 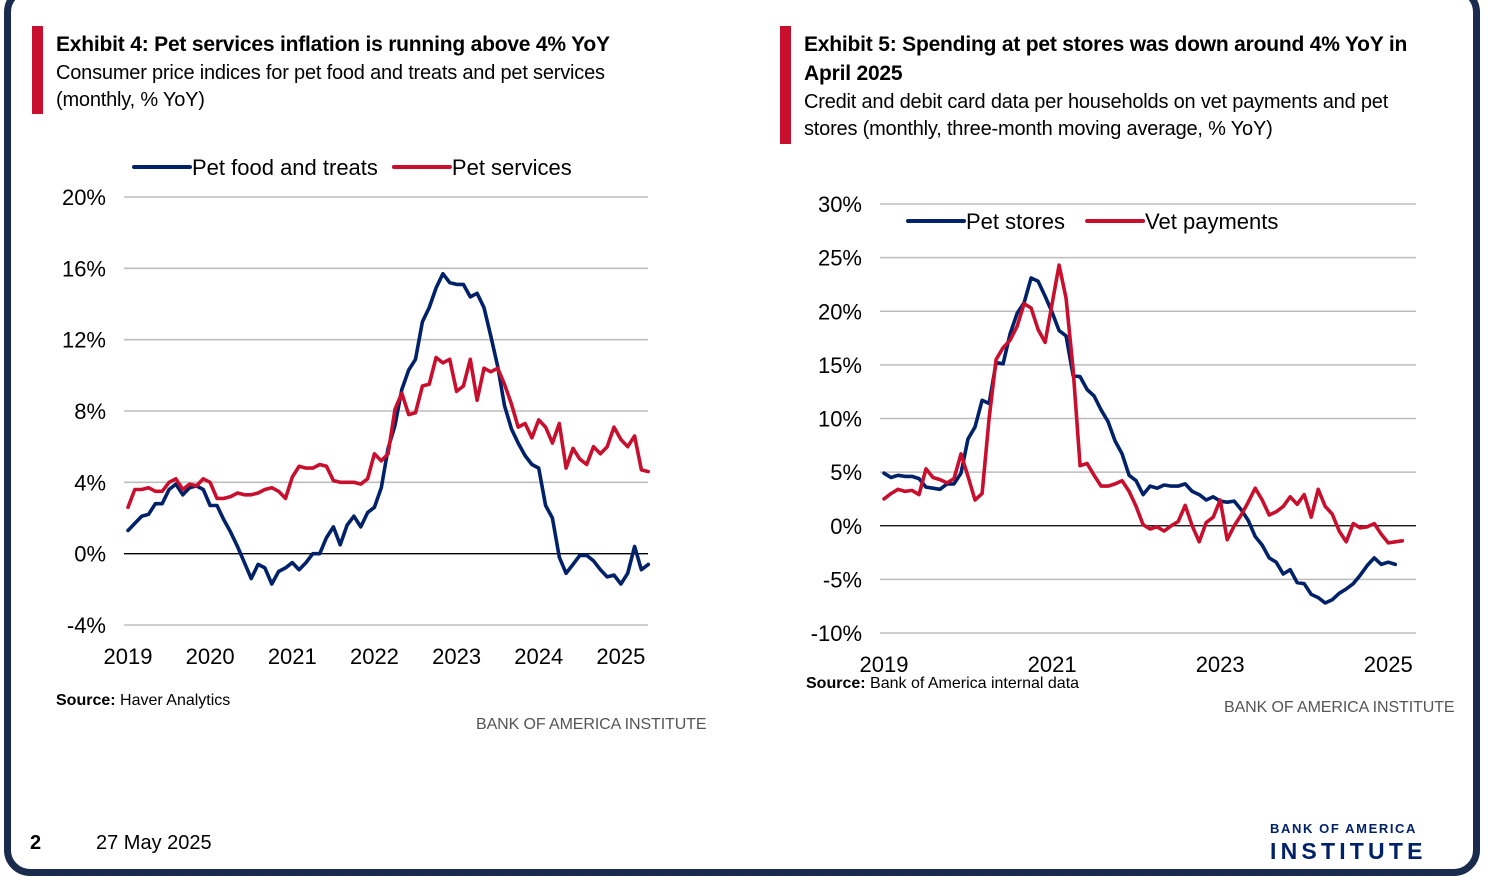 What do you see at coordinates (456, 656) in the screenshot?
I see `exhibit-4-xtick-label: 2023` at bounding box center [456, 656].